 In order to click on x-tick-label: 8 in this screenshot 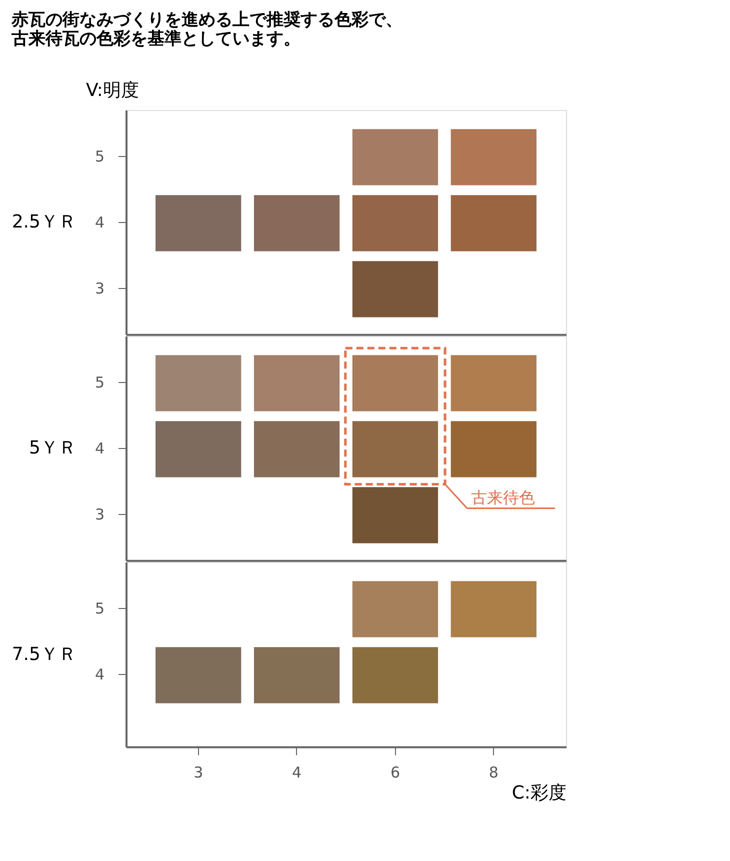, I will do `click(493, 772)`.